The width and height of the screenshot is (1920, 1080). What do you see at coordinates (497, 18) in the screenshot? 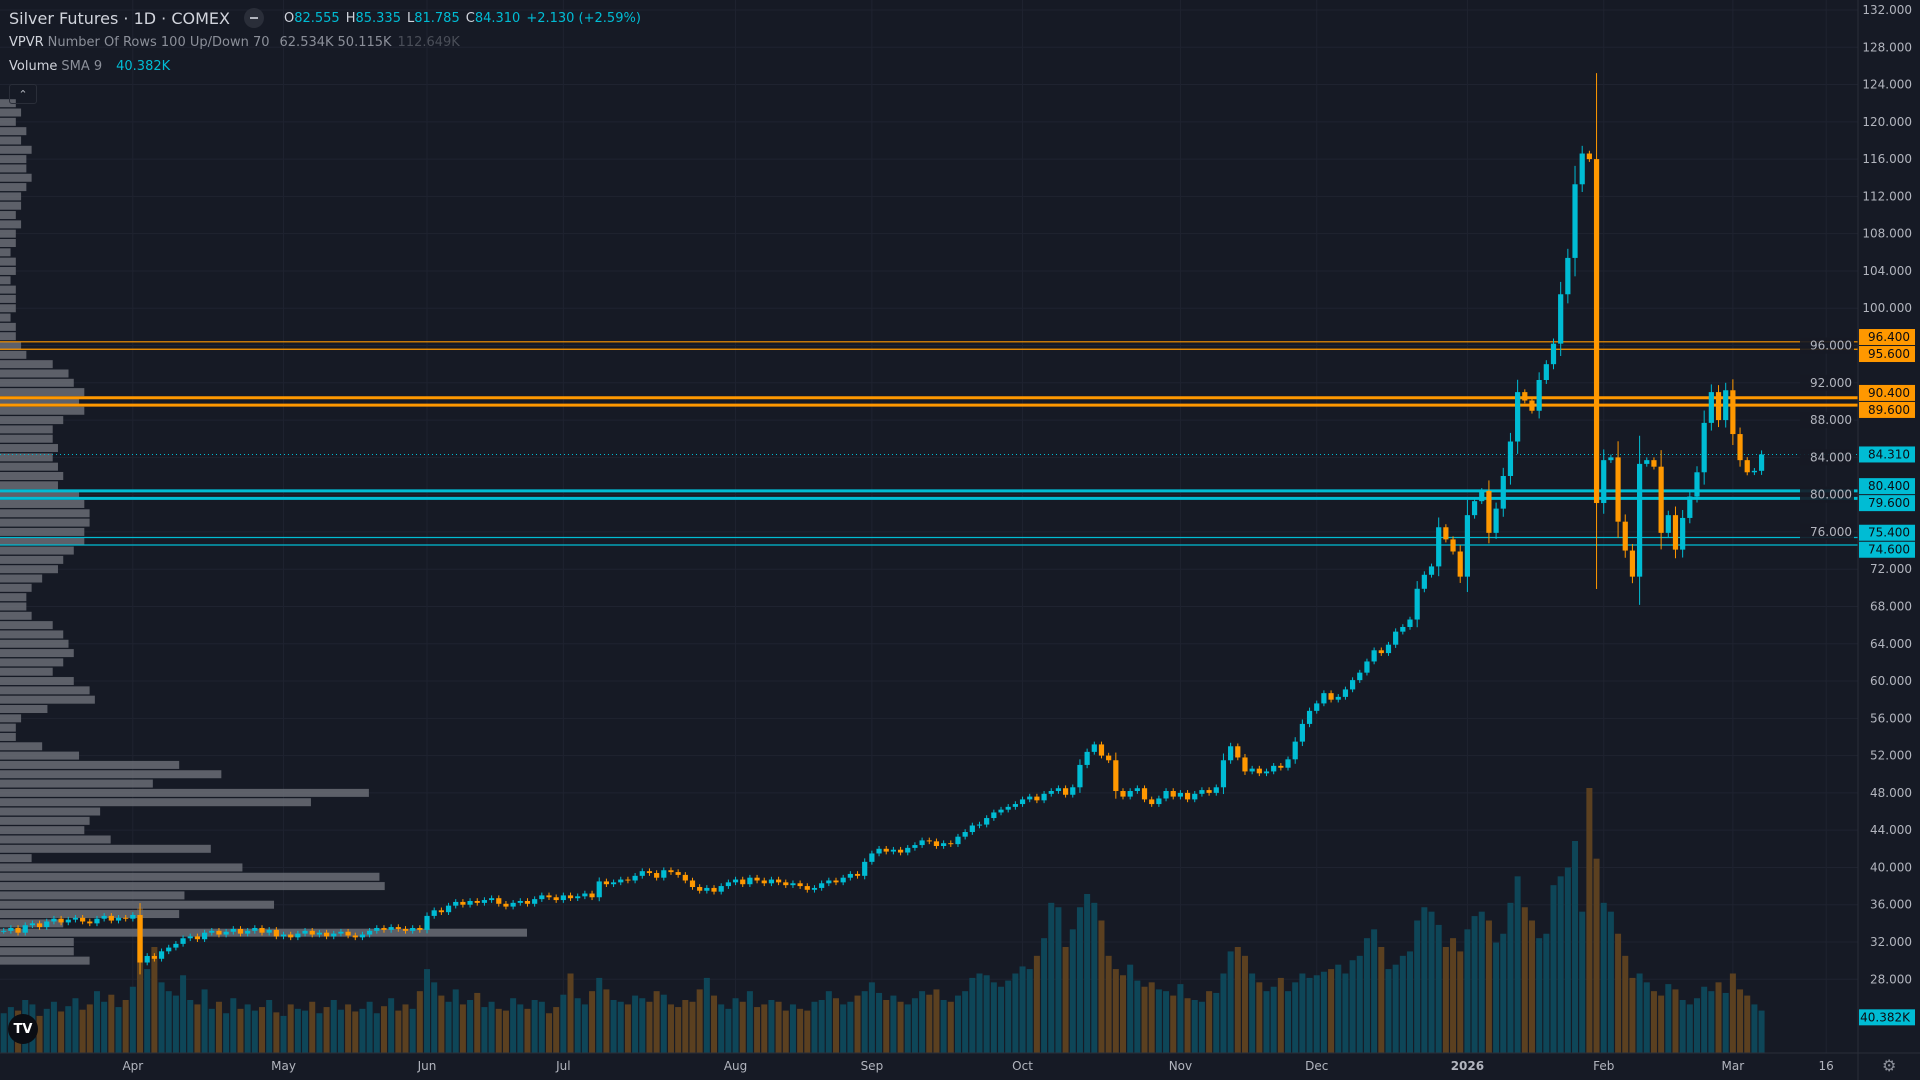
I see `close-value: 84.310` at bounding box center [497, 18].